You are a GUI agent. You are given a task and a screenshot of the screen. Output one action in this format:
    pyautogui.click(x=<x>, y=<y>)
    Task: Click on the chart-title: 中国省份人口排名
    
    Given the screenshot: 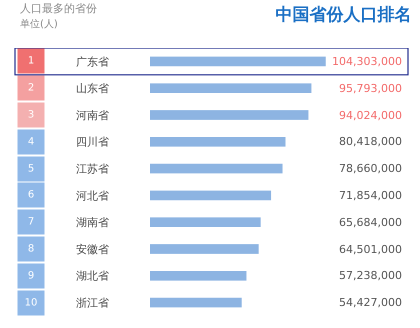 What is the action you would take?
    pyautogui.click(x=344, y=15)
    